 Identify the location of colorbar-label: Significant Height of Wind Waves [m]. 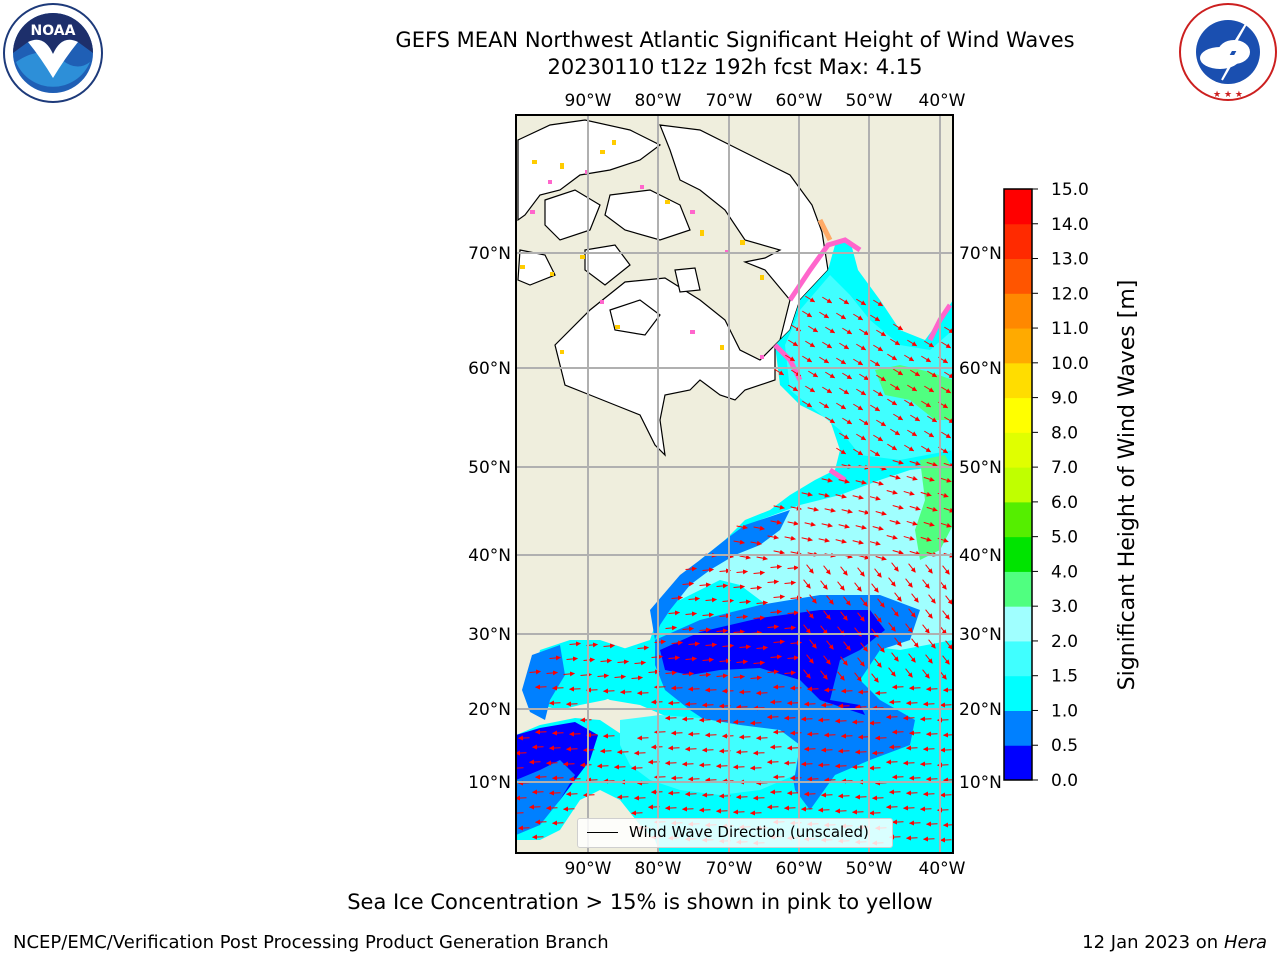
(1127, 485).